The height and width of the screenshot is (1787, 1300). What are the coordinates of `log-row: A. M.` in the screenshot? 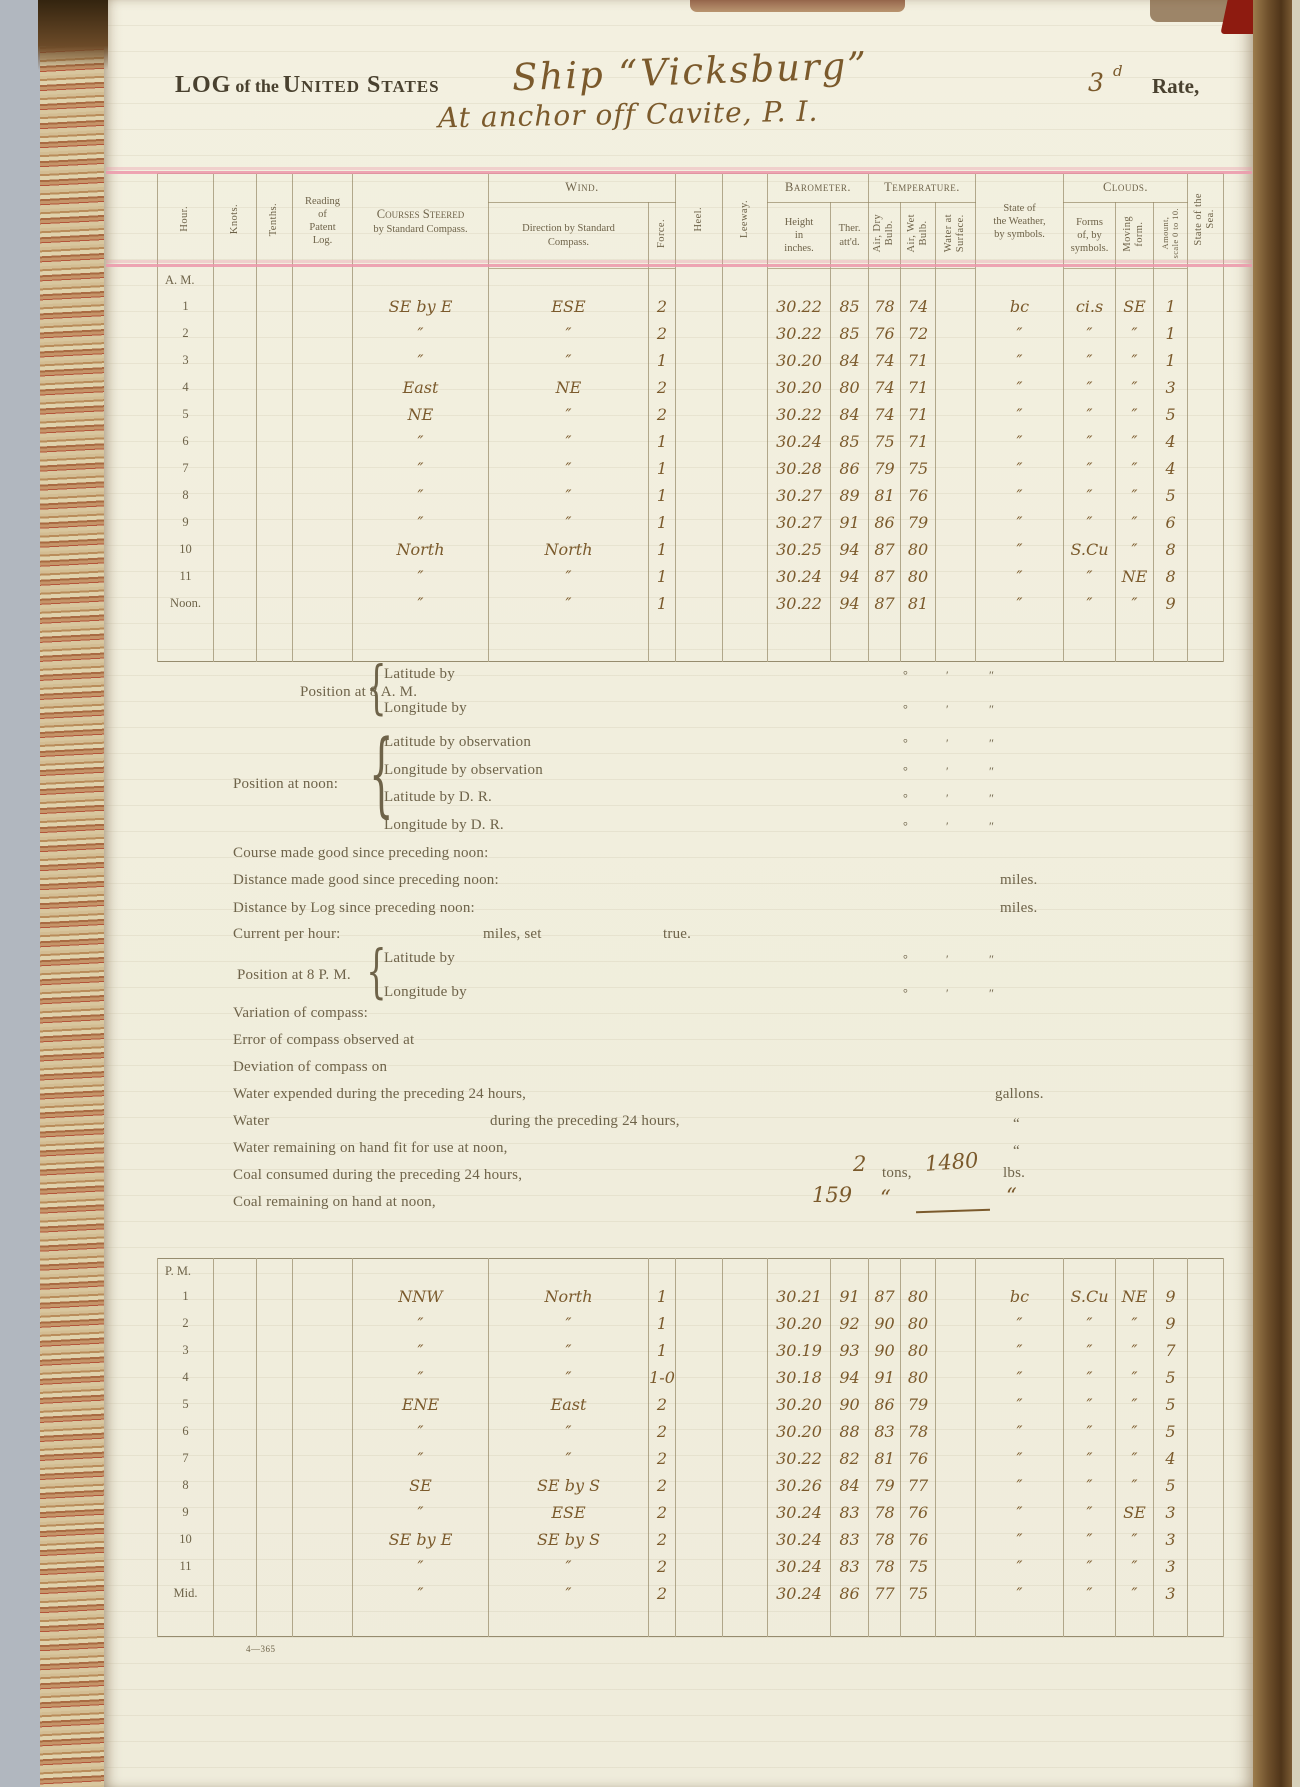 It's located at (691, 280).